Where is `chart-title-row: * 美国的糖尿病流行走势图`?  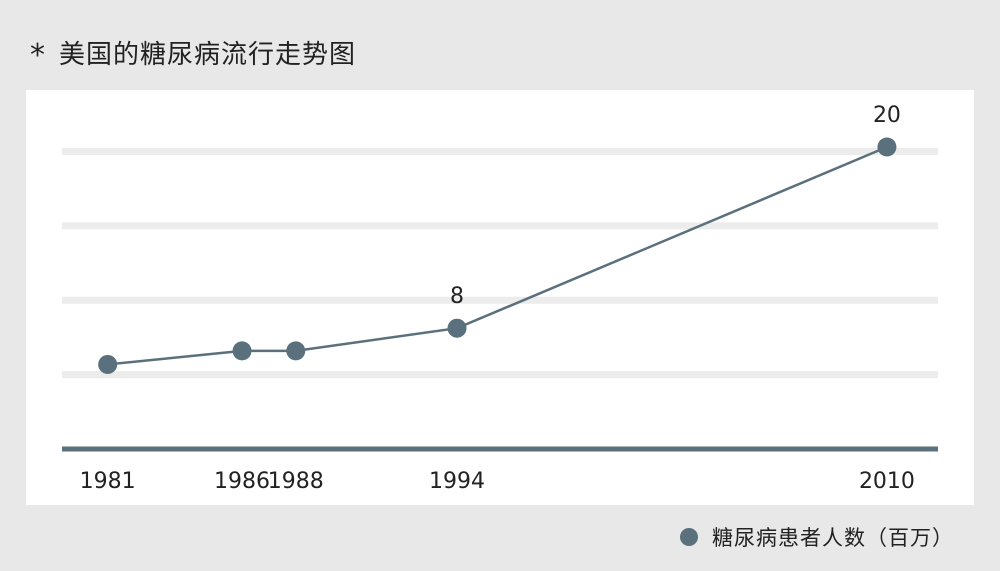 chart-title-row: * 美国的糖尿病流行走势图 is located at coordinates (193, 52).